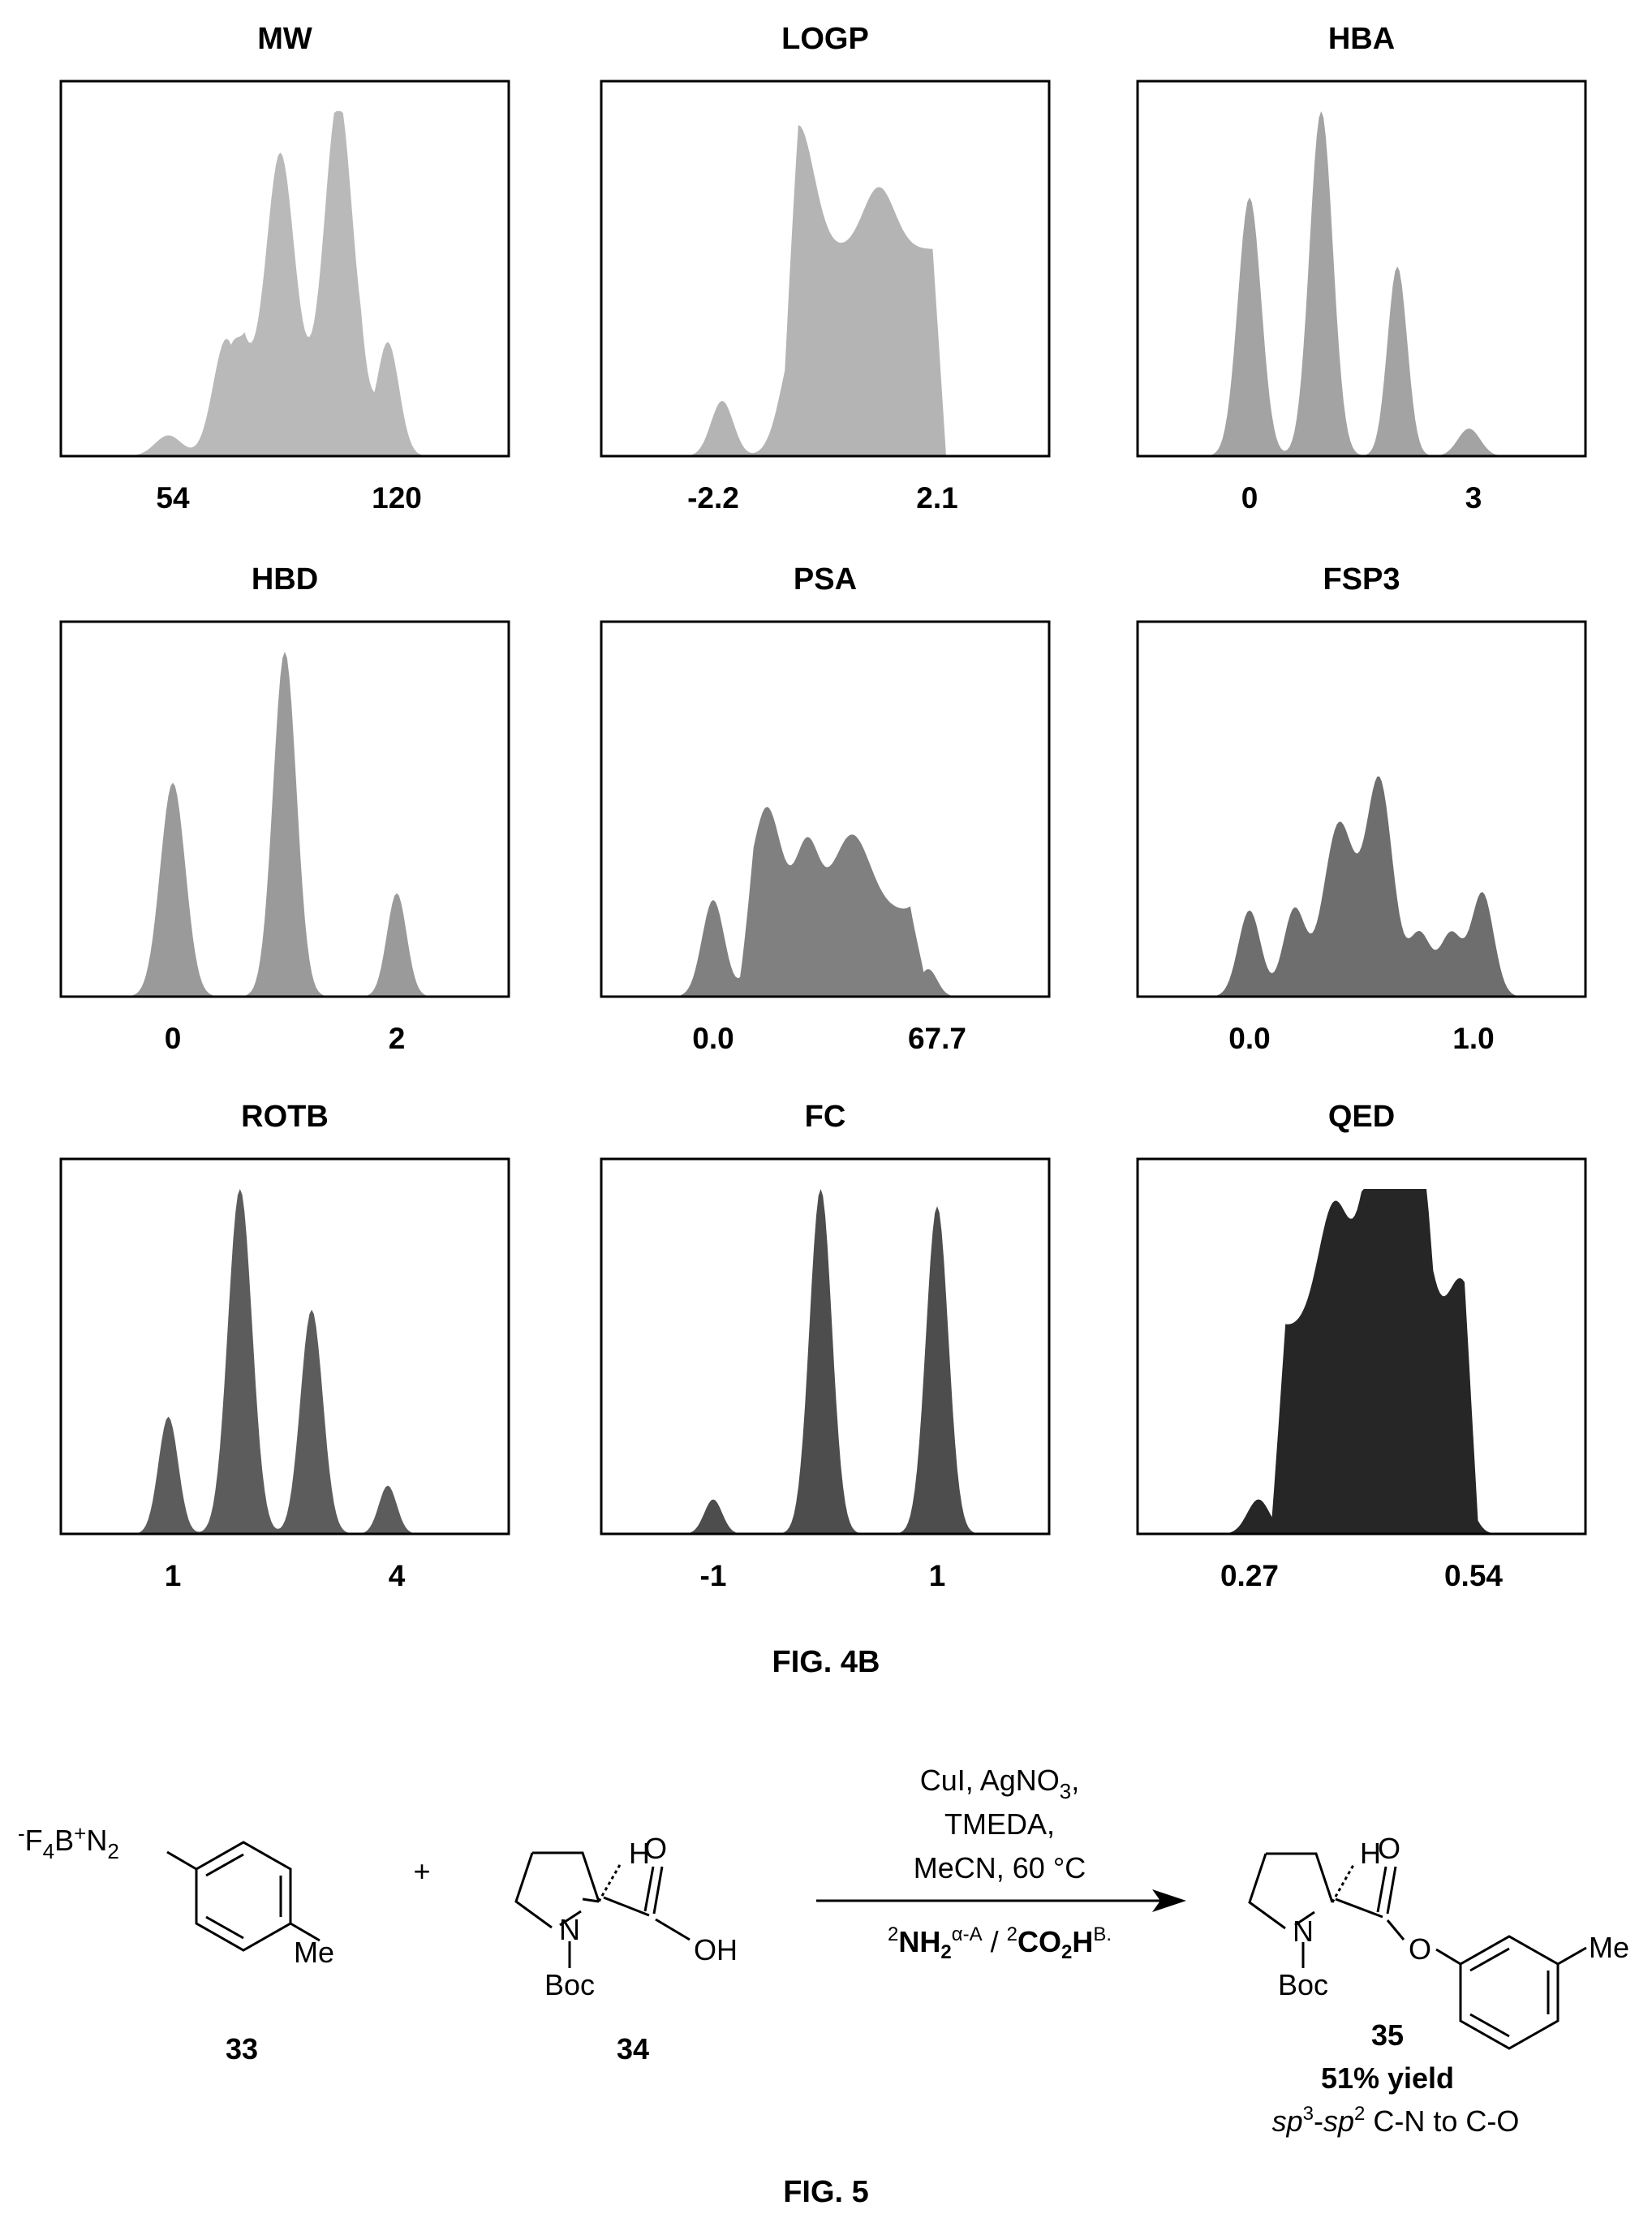 The image size is (1652, 2214). Describe the element at coordinates (937, 1038) in the screenshot. I see `psa-tick-label: 67.7` at that location.